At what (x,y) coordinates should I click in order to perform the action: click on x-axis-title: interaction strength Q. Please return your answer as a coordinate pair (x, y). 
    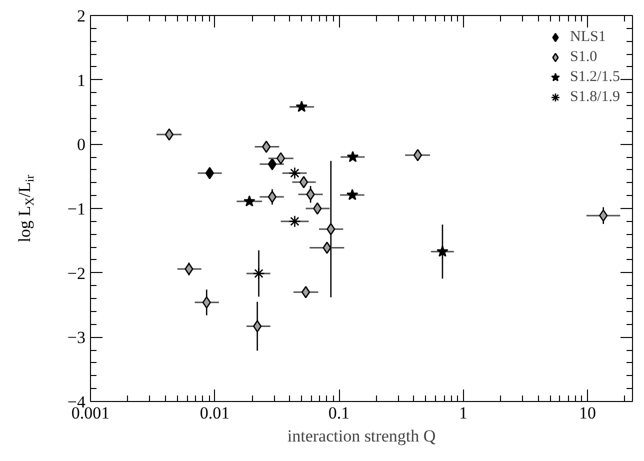
    Looking at the image, I should click on (361, 436).